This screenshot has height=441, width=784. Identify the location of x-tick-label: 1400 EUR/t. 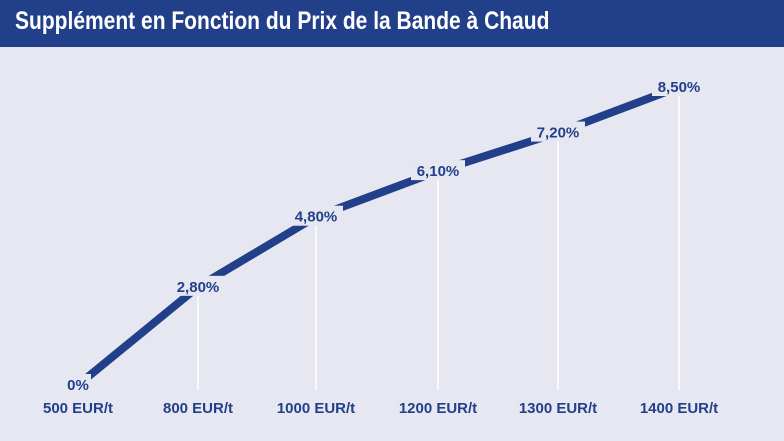
(679, 408).